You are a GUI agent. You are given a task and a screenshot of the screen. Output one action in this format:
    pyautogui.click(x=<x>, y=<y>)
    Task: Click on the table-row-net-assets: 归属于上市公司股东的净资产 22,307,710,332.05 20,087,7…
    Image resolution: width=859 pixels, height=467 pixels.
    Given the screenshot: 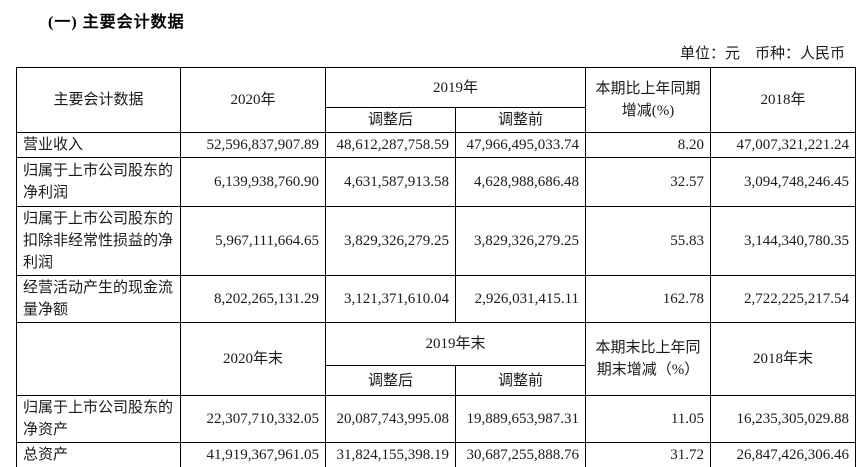 What is the action you would take?
    pyautogui.click(x=436, y=419)
    